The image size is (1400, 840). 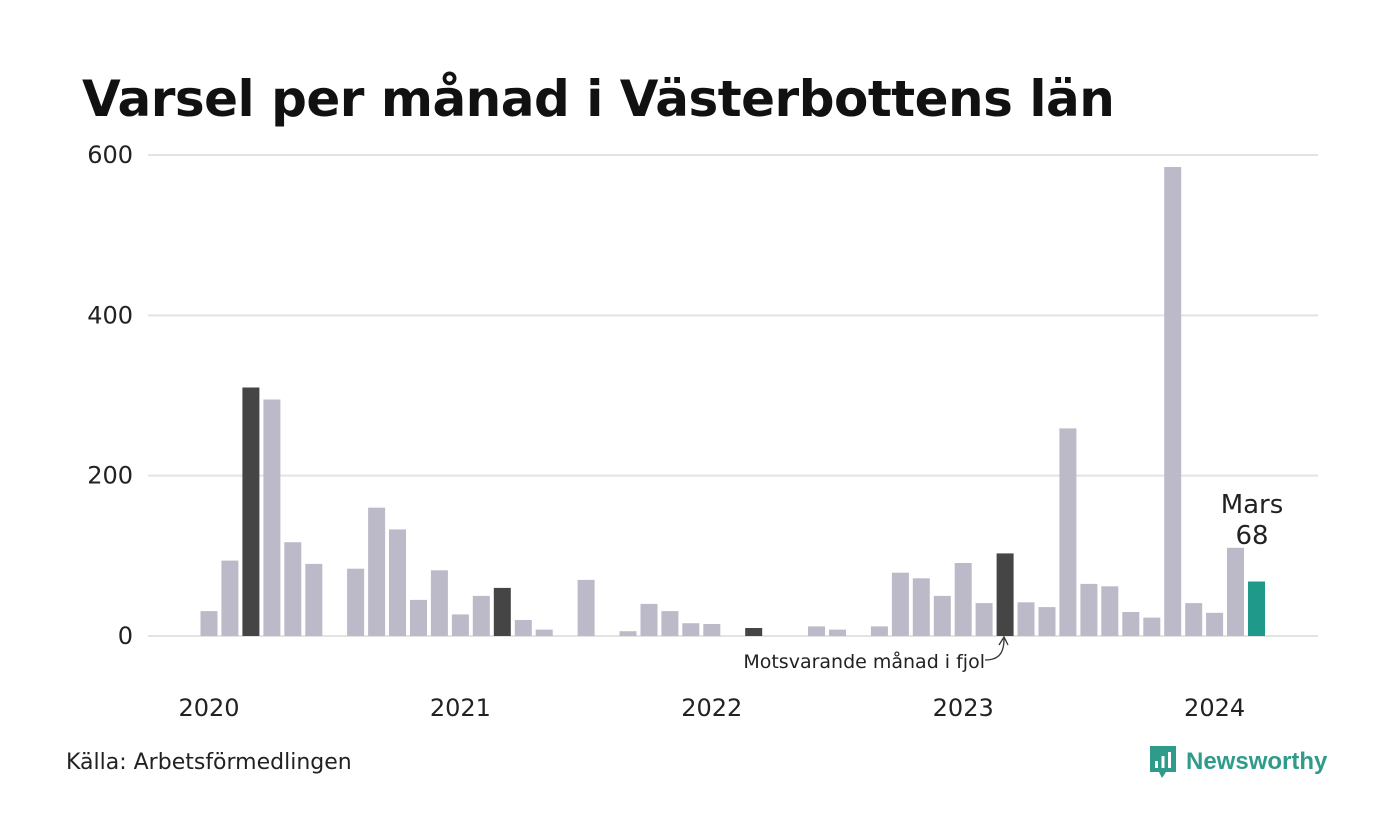 I want to click on newsworthy-logo-icon, so click(x=1163, y=762).